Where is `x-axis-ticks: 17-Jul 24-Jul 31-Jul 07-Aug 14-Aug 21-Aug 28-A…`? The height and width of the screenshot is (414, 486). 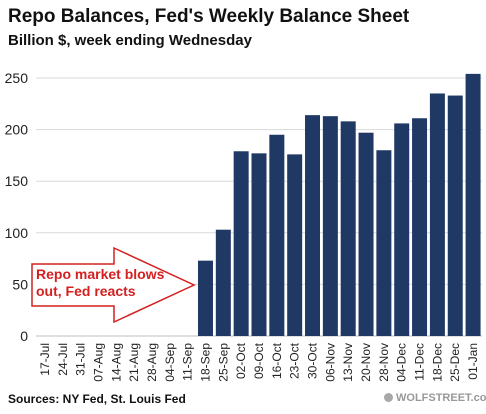
x-axis-ticks: 17-Jul 24-Jul 31-Jul 07-Aug 14-Aug 21-Aug 28-A… is located at coordinates (259, 361).